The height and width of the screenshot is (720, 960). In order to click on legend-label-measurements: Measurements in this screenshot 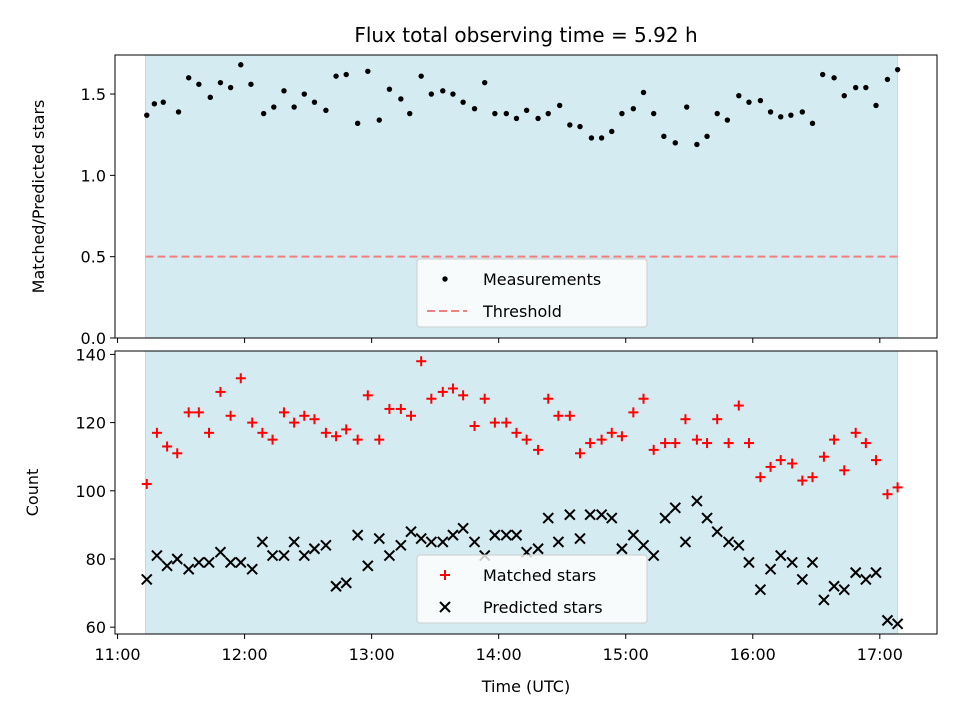, I will do `click(542, 279)`.